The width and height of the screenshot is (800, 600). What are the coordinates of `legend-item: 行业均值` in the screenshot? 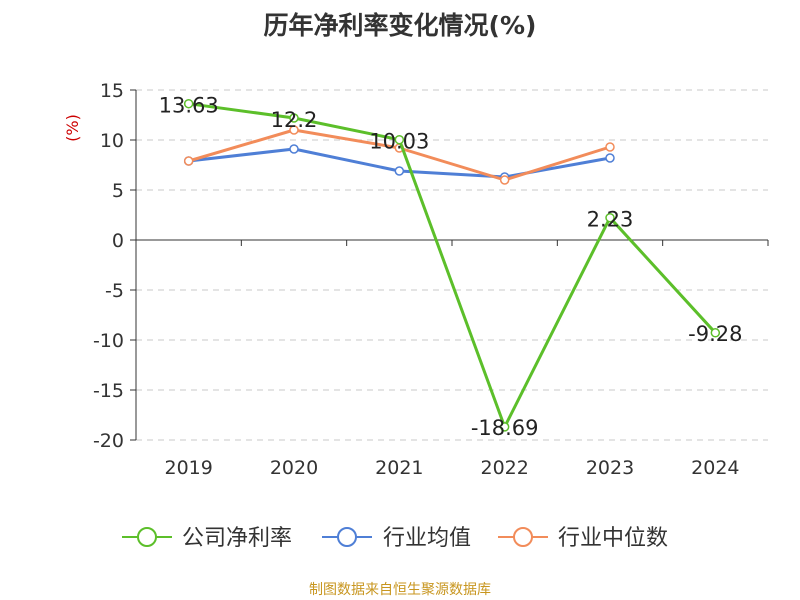 It's located at (396, 538).